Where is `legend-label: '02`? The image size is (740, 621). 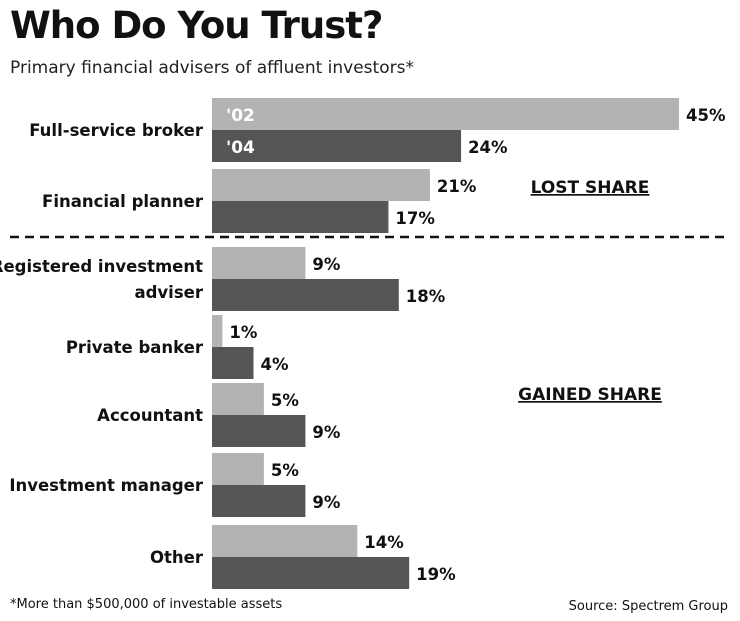 legend-label: '02 is located at coordinates (240, 116).